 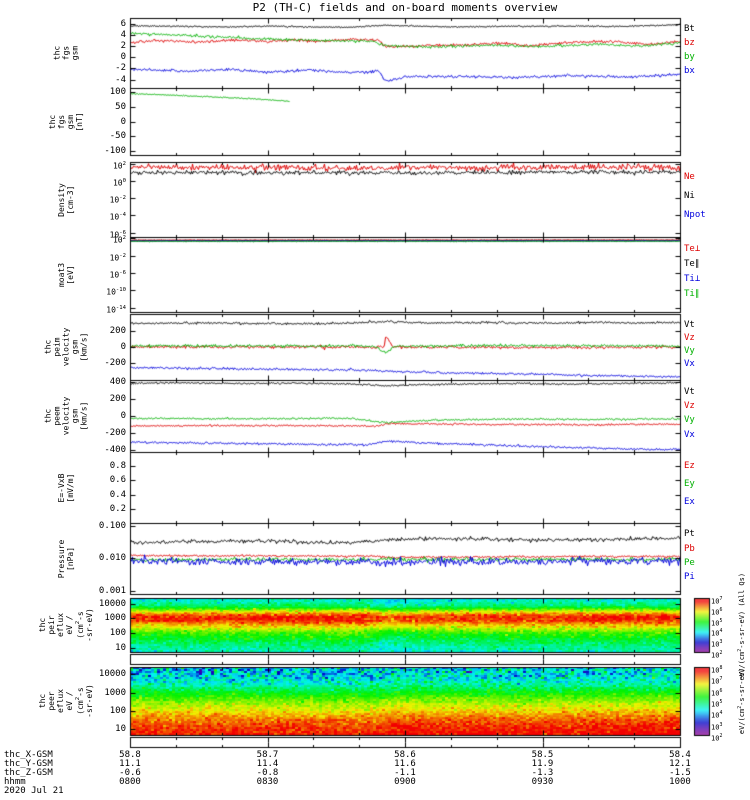 I want to click on bottom-tick-value: 11.6, so click(x=405, y=764).